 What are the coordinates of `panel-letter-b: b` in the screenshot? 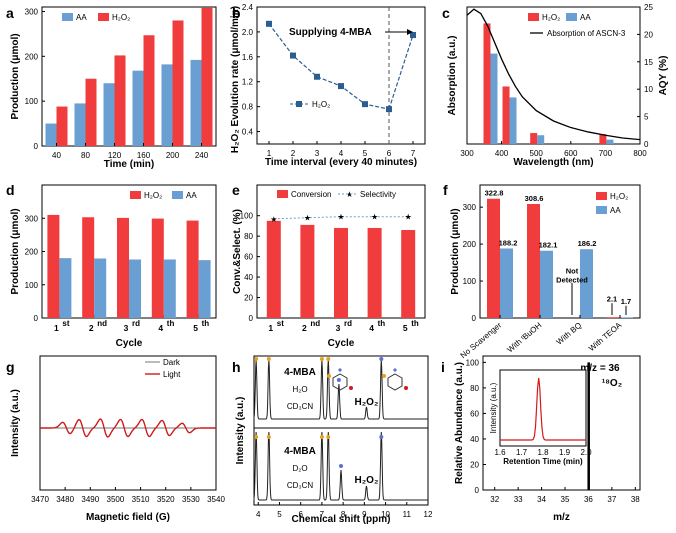 It's located at (236, 13).